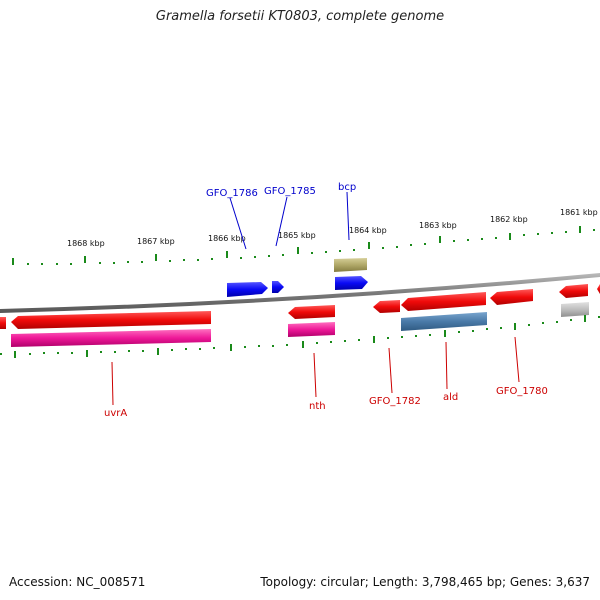 Image resolution: width=600 pixels, height=600 pixels. What do you see at coordinates (232, 193) in the screenshot?
I see `gene-label-gfo-1786: GFO_1786` at bounding box center [232, 193].